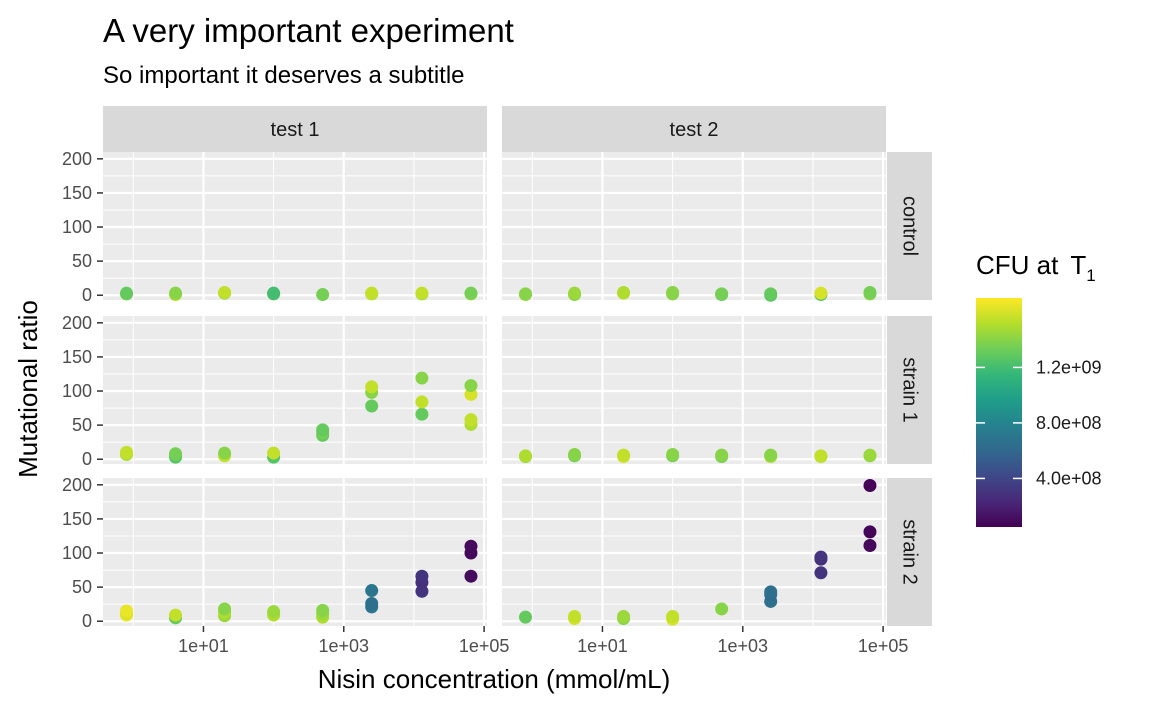  I want to click on facet-strip-label: control, so click(910, 226).